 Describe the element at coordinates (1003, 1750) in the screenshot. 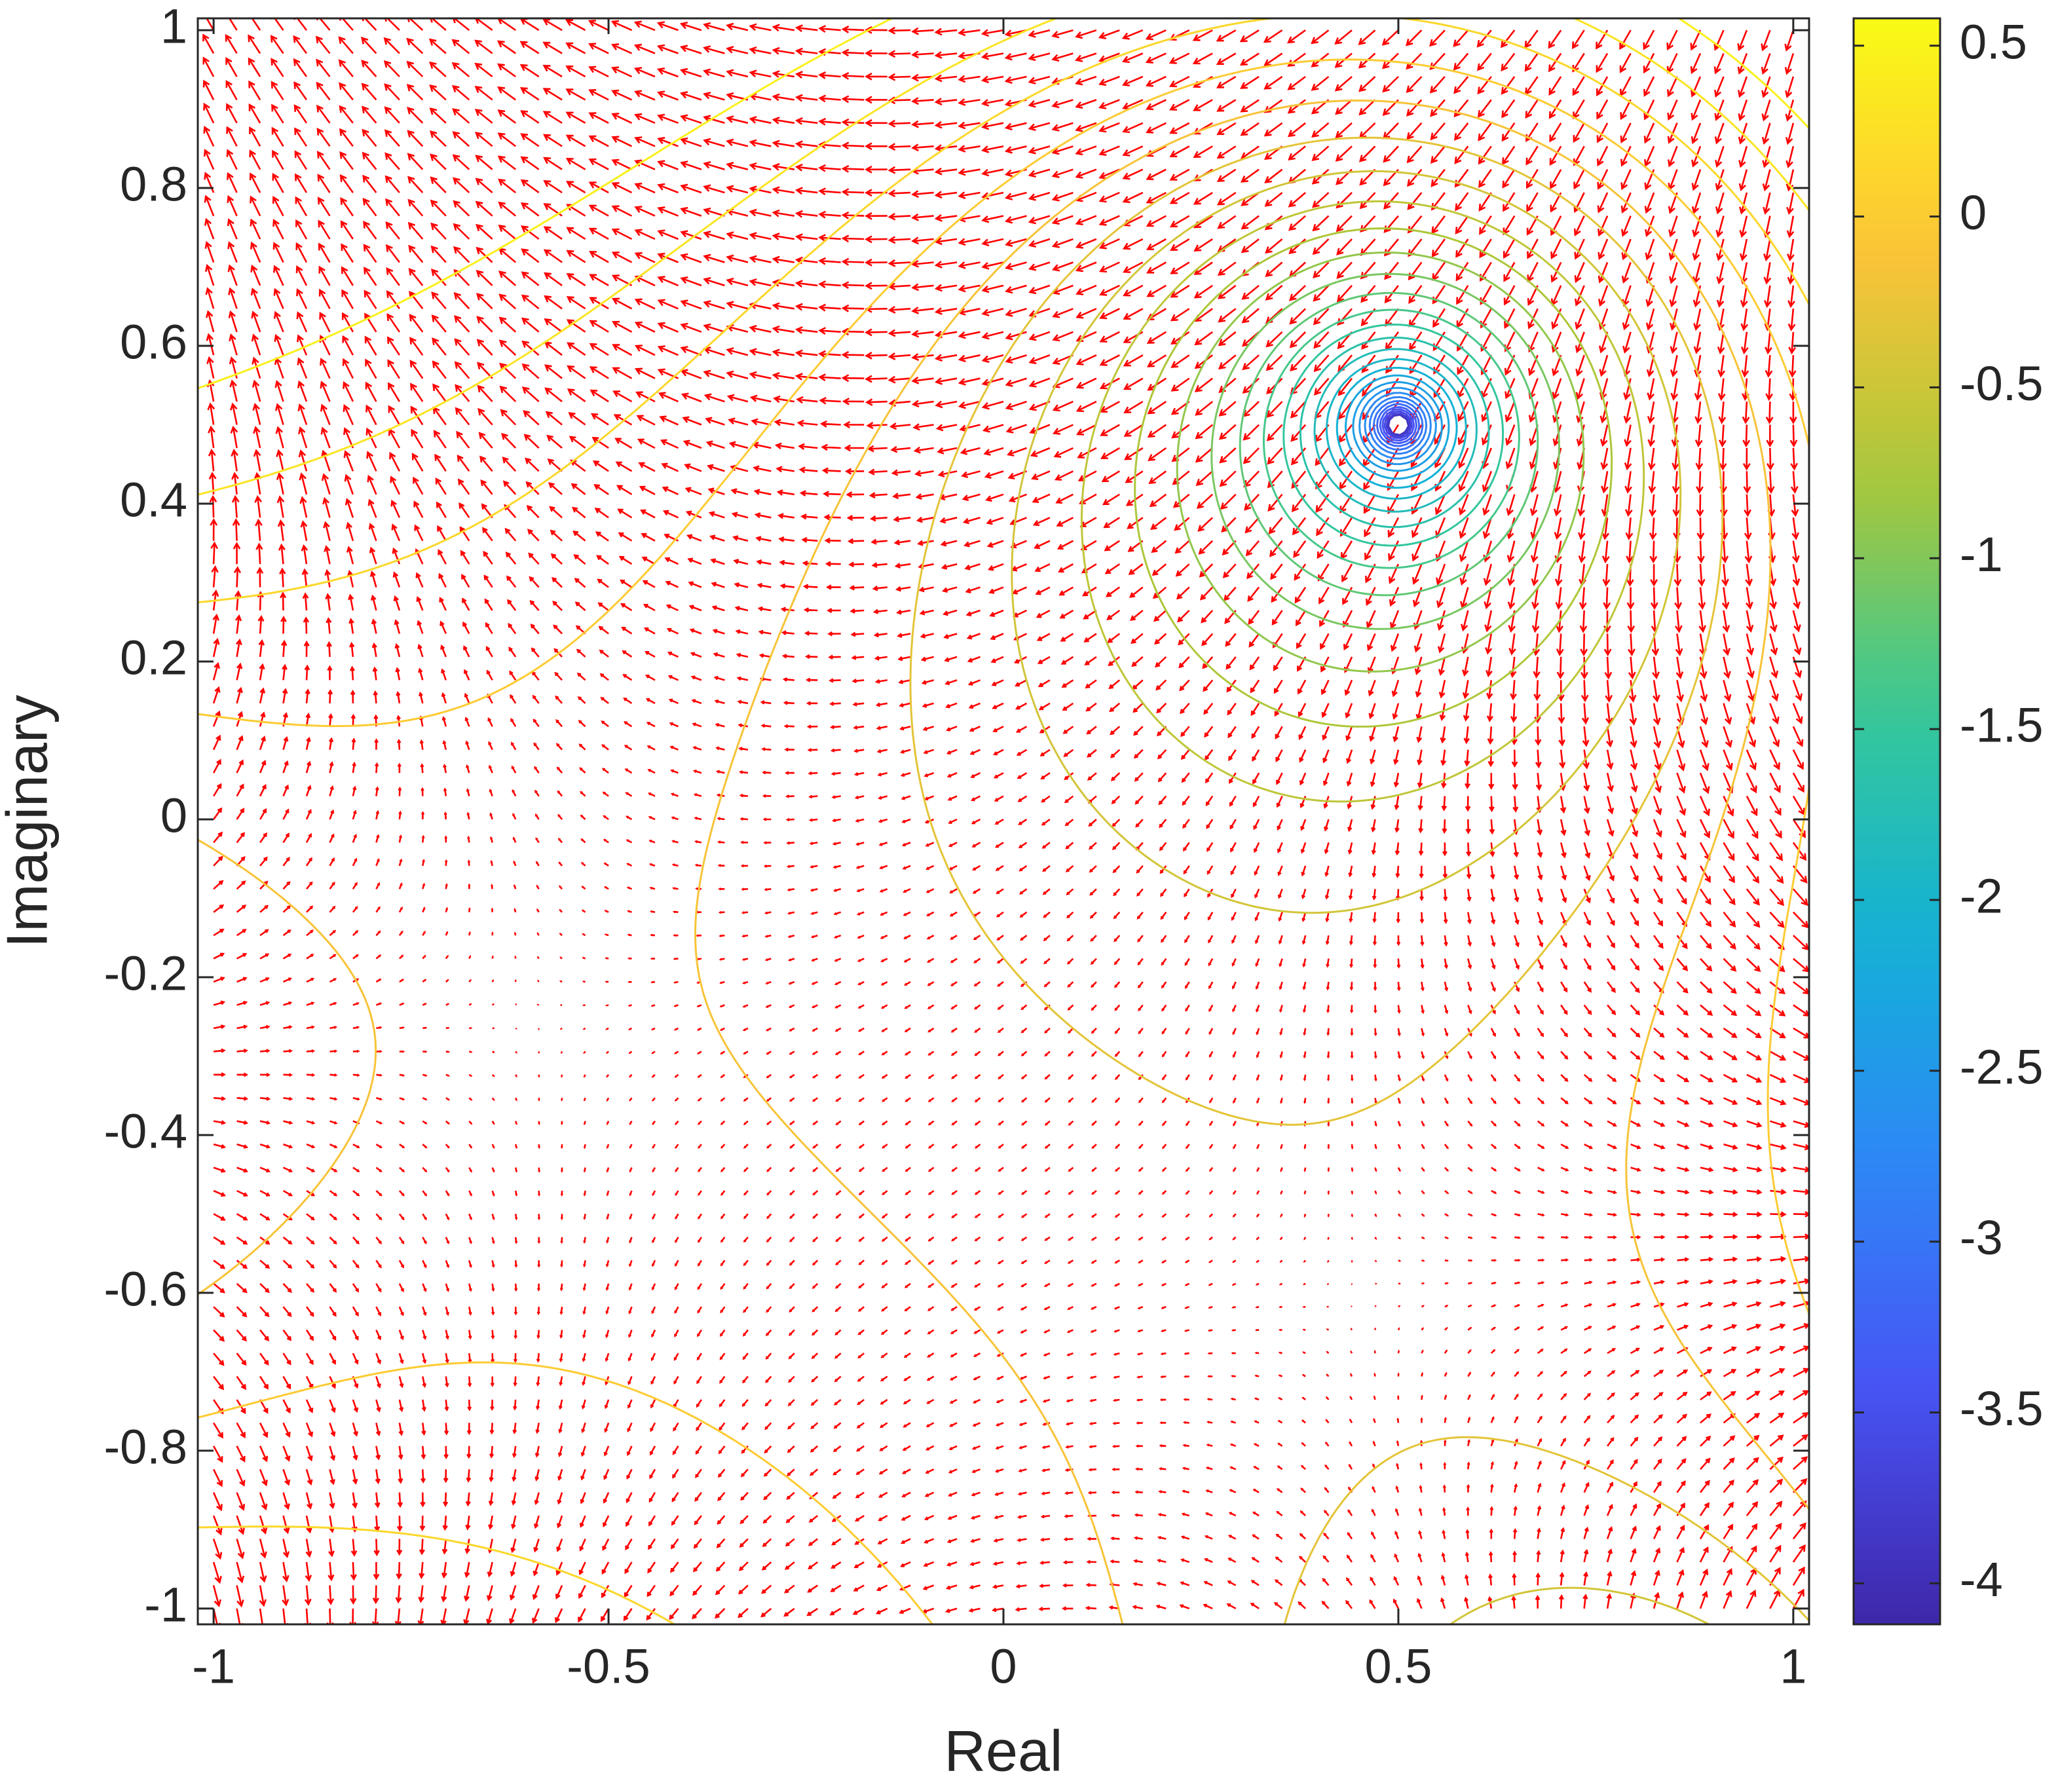

I see `x-axis-label: Real` at that location.